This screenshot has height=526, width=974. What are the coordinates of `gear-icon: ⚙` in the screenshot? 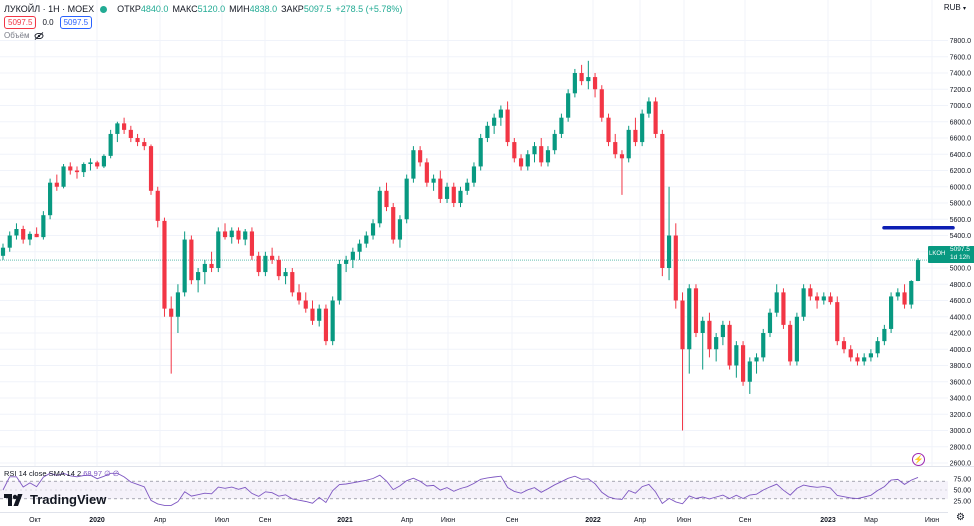 It's located at (960, 517).